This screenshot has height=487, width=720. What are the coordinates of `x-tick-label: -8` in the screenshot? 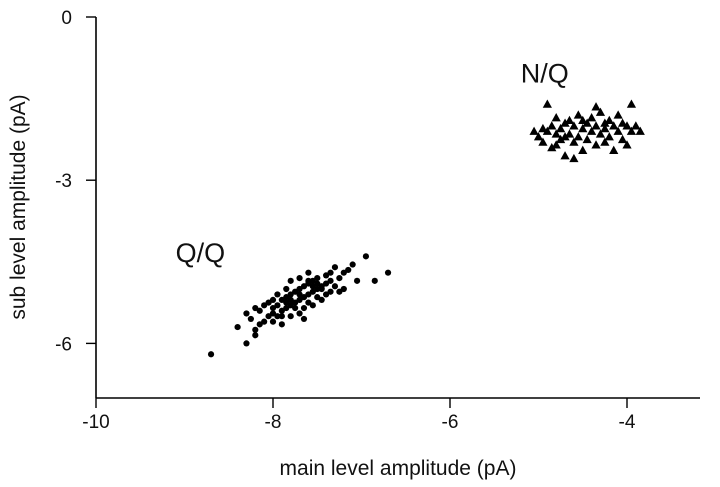 It's located at (273, 422).